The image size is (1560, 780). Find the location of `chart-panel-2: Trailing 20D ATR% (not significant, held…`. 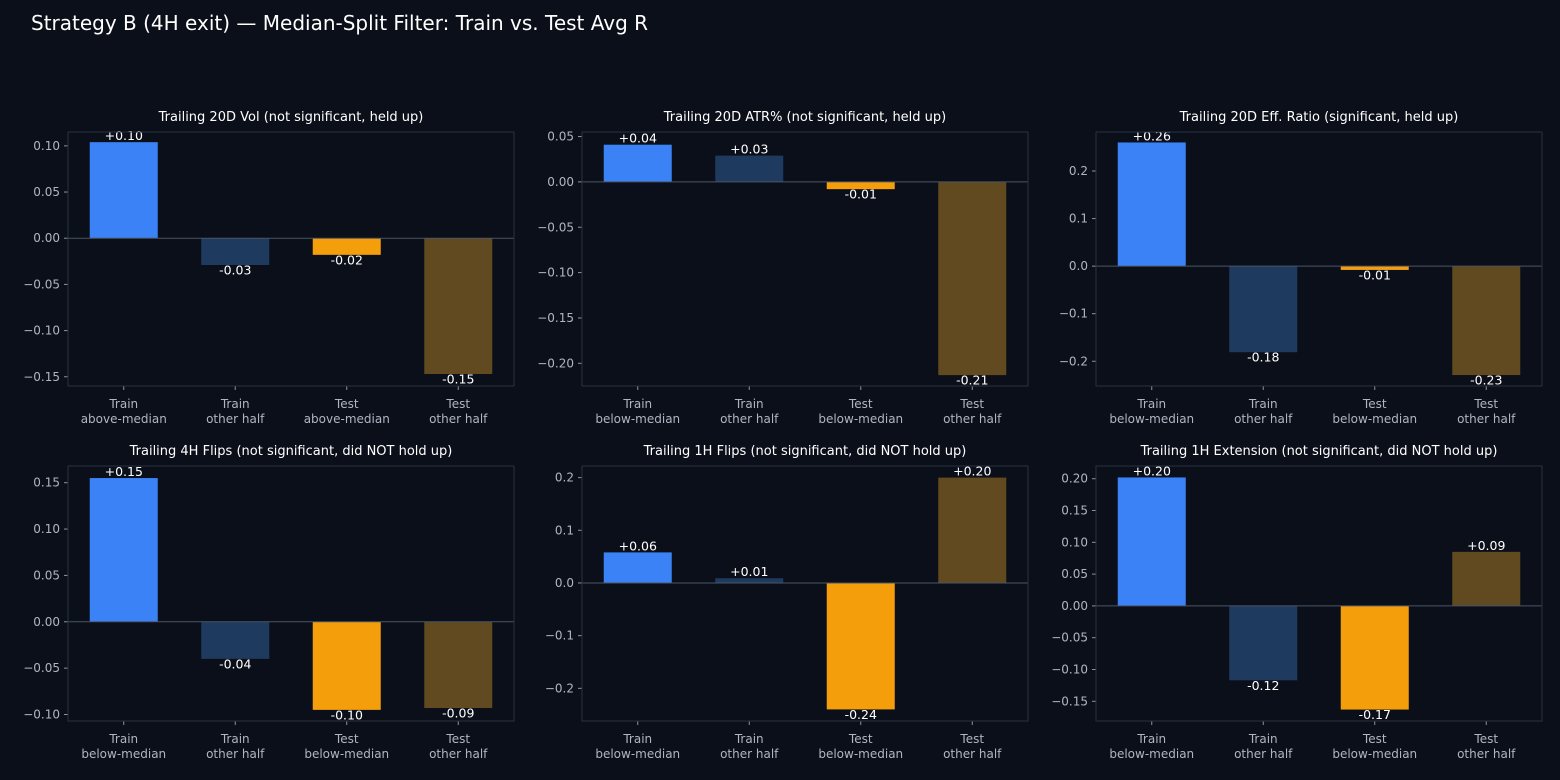

chart-panel-2: Trailing 20D ATR% (not significant, held… is located at coordinates (783, 268).